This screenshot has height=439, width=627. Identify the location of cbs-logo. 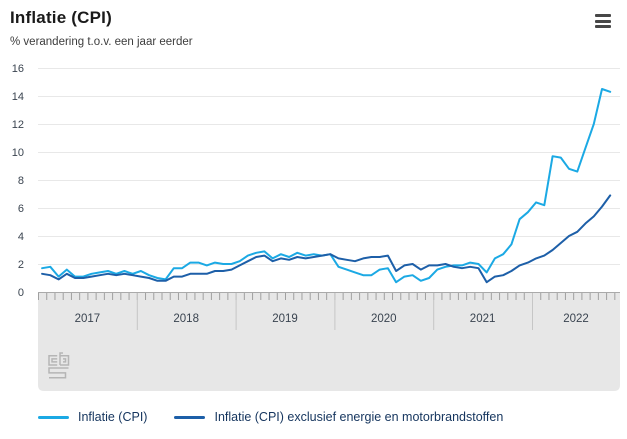
(59, 365).